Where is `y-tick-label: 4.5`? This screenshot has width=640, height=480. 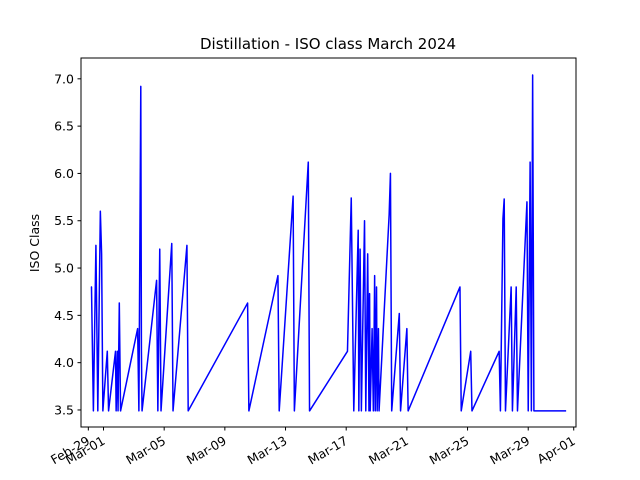
y-tick-label: 4.5 is located at coordinates (64, 315).